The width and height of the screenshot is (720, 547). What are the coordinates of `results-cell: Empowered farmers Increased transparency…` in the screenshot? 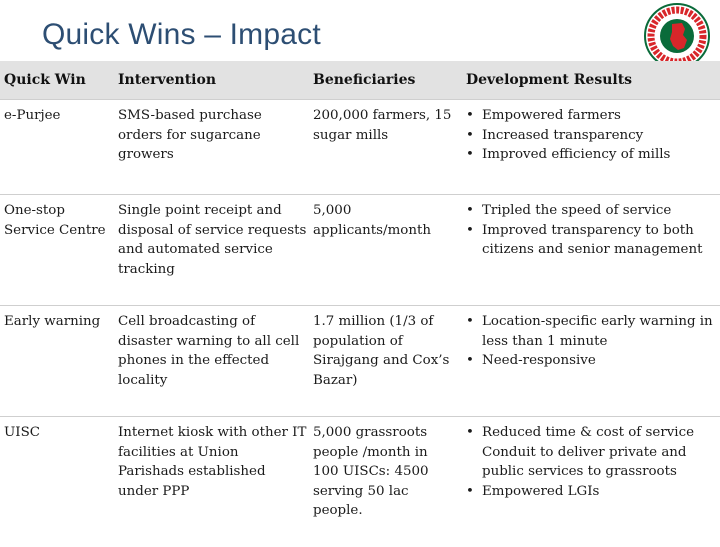 It's located at (588, 147).